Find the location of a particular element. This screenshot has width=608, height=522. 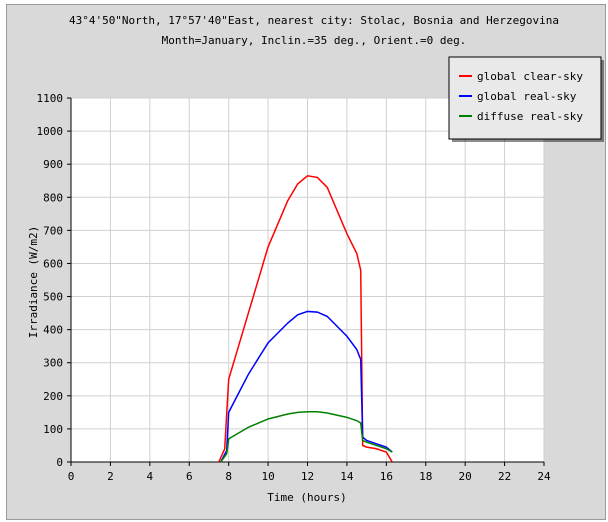

x-tick-label: 20 is located at coordinates (465, 476).